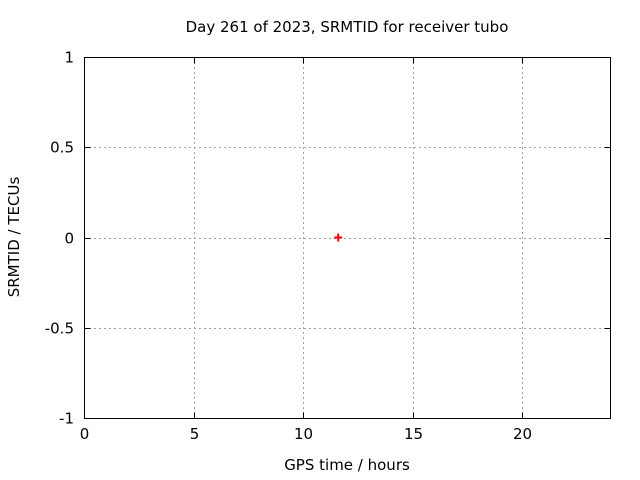  What do you see at coordinates (62, 148) in the screenshot?
I see `y-tick-label: 0.5` at bounding box center [62, 148].